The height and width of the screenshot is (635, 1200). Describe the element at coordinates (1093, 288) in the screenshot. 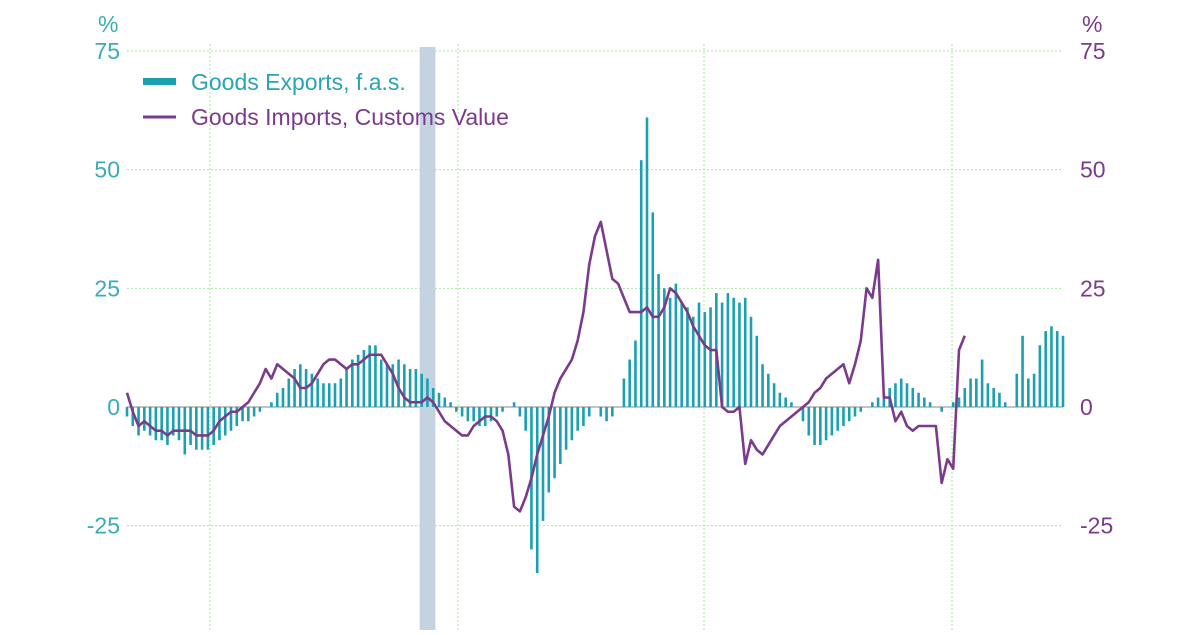

I see `right-axis-tick-label: 25` at that location.